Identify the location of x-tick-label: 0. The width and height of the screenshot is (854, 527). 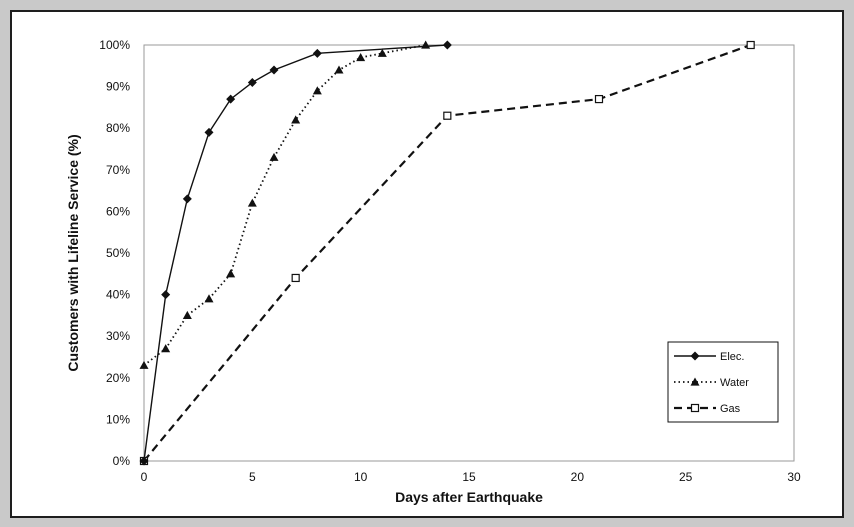
(144, 477).